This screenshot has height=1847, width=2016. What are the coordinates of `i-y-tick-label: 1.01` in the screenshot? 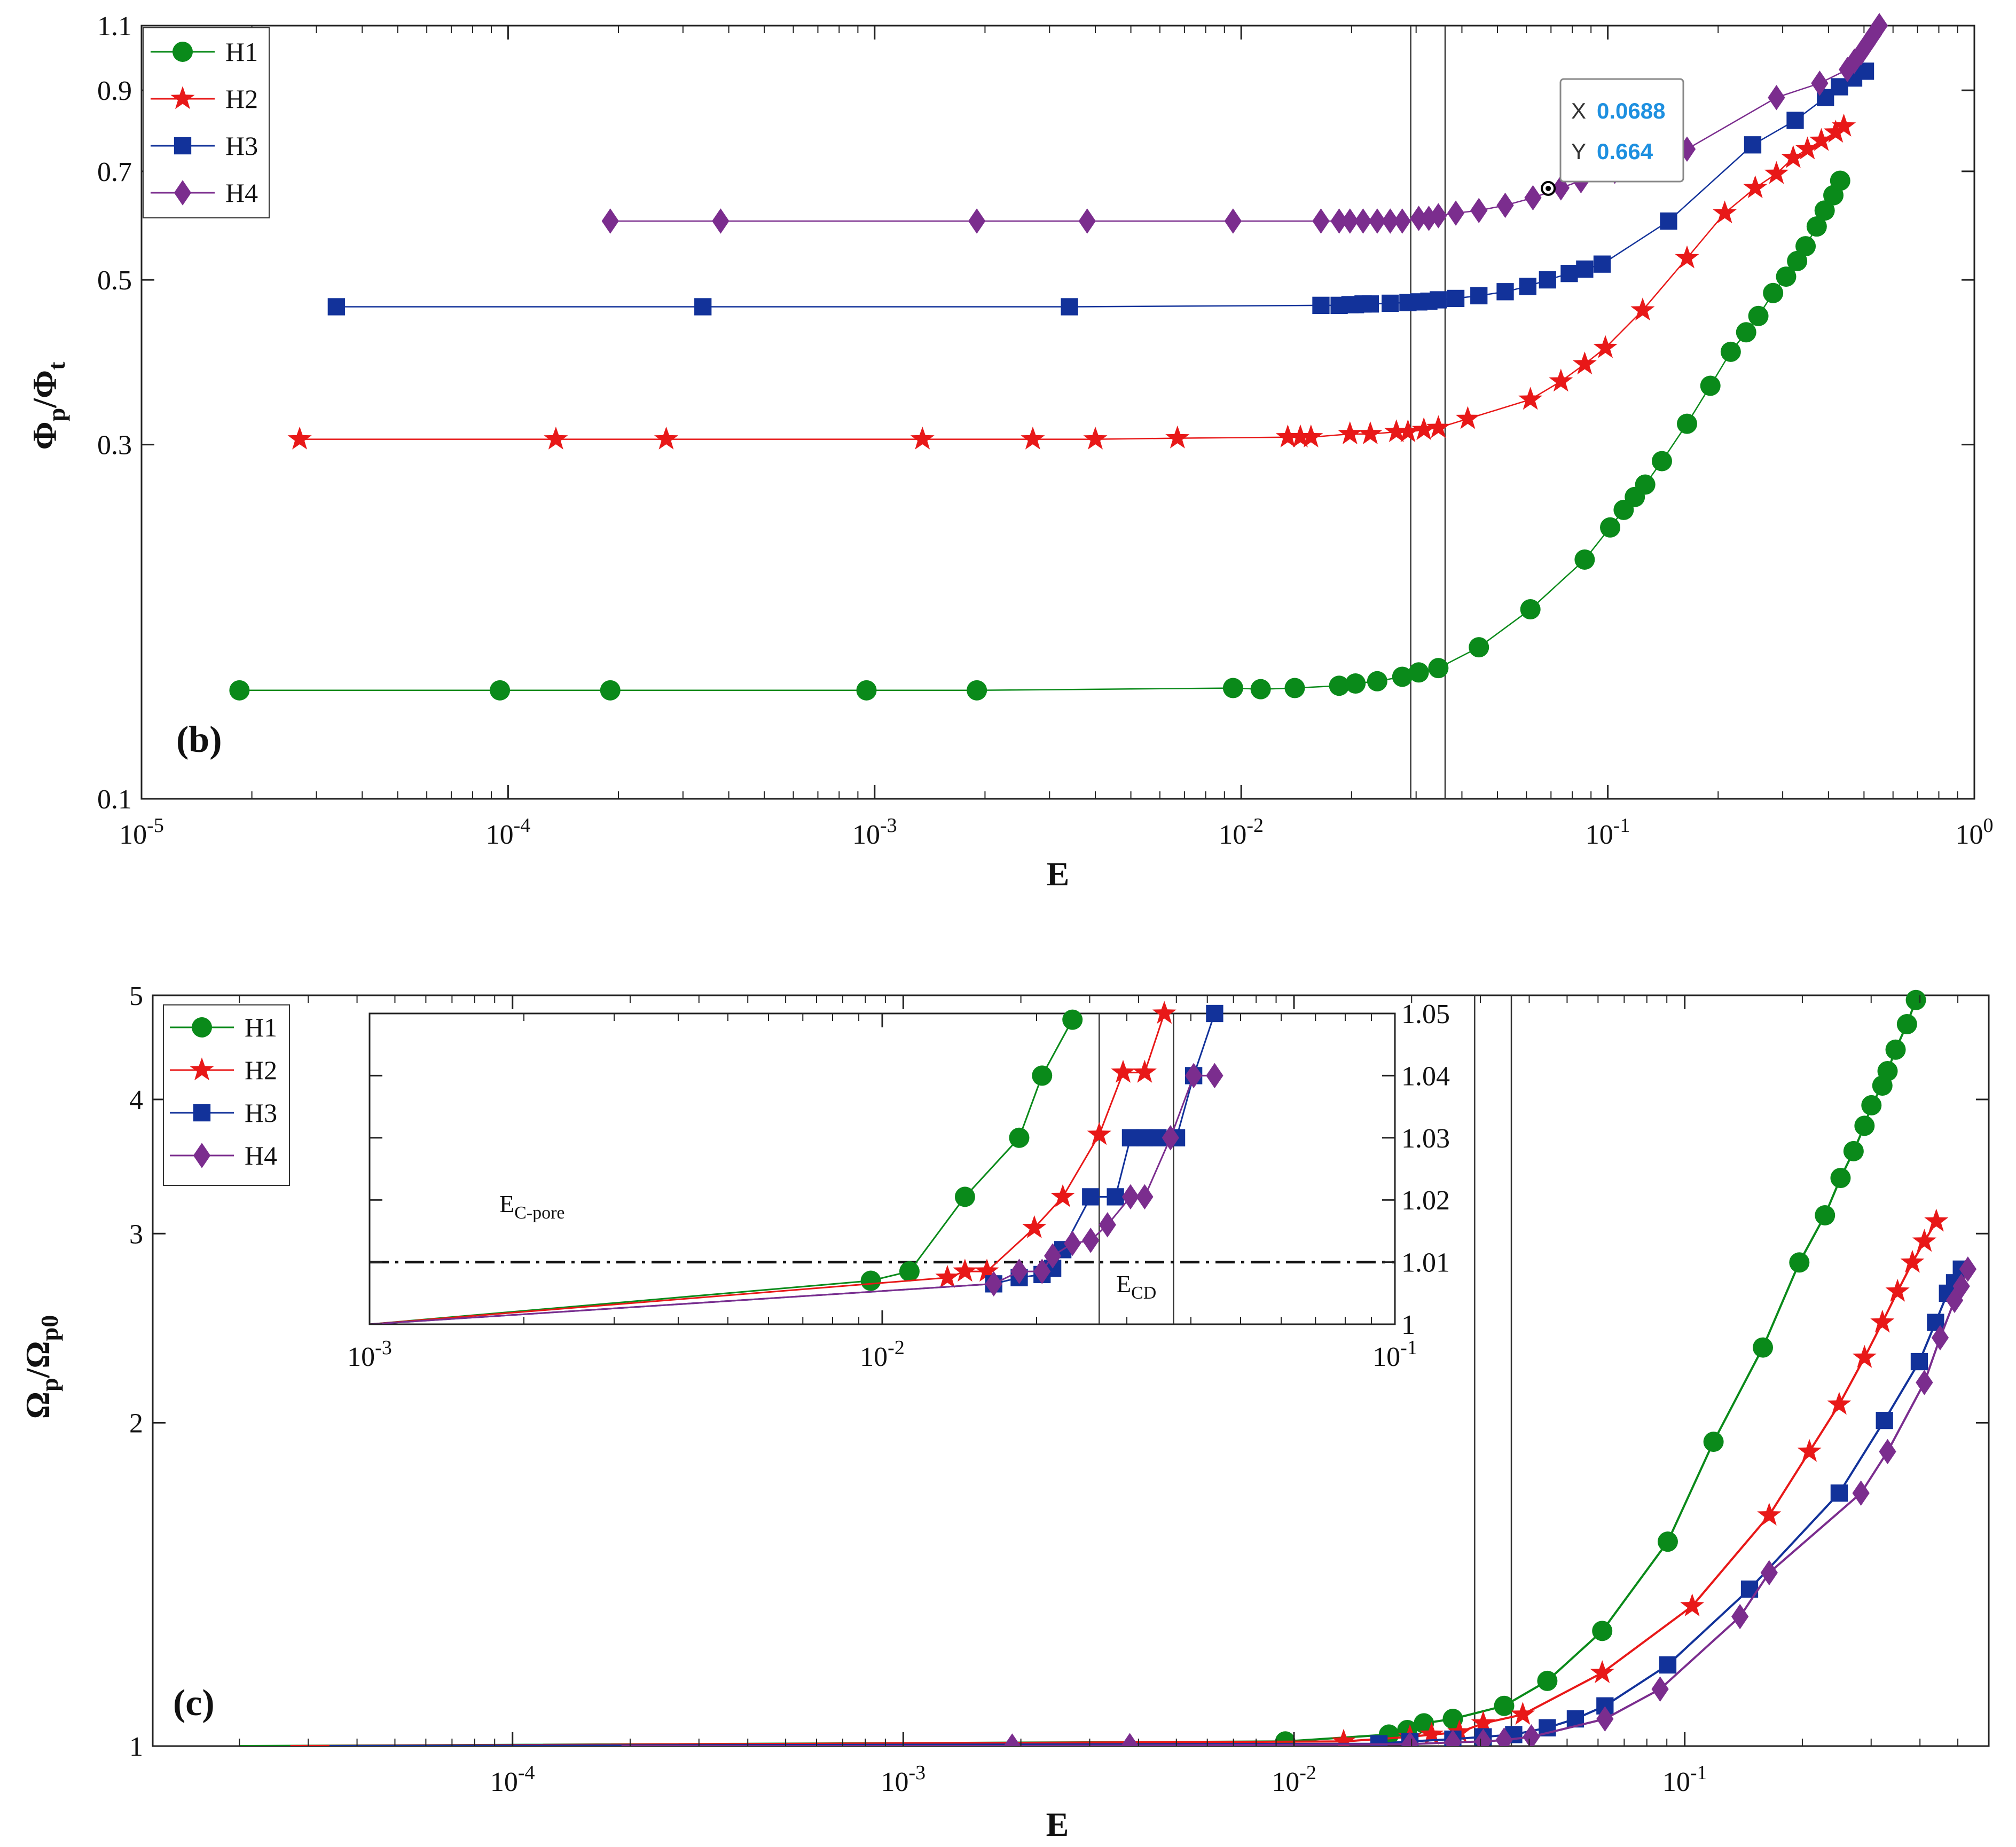 It's located at (1425, 1263).